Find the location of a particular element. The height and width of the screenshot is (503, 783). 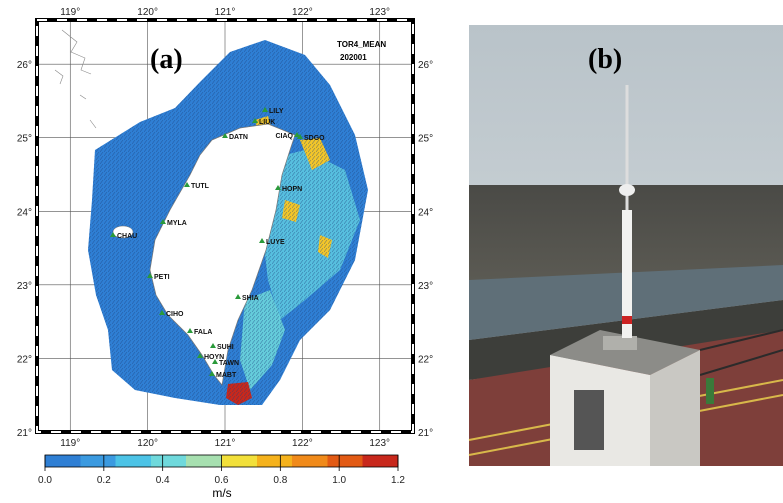

map-title: TOR4_MEAN is located at coordinates (361, 44).